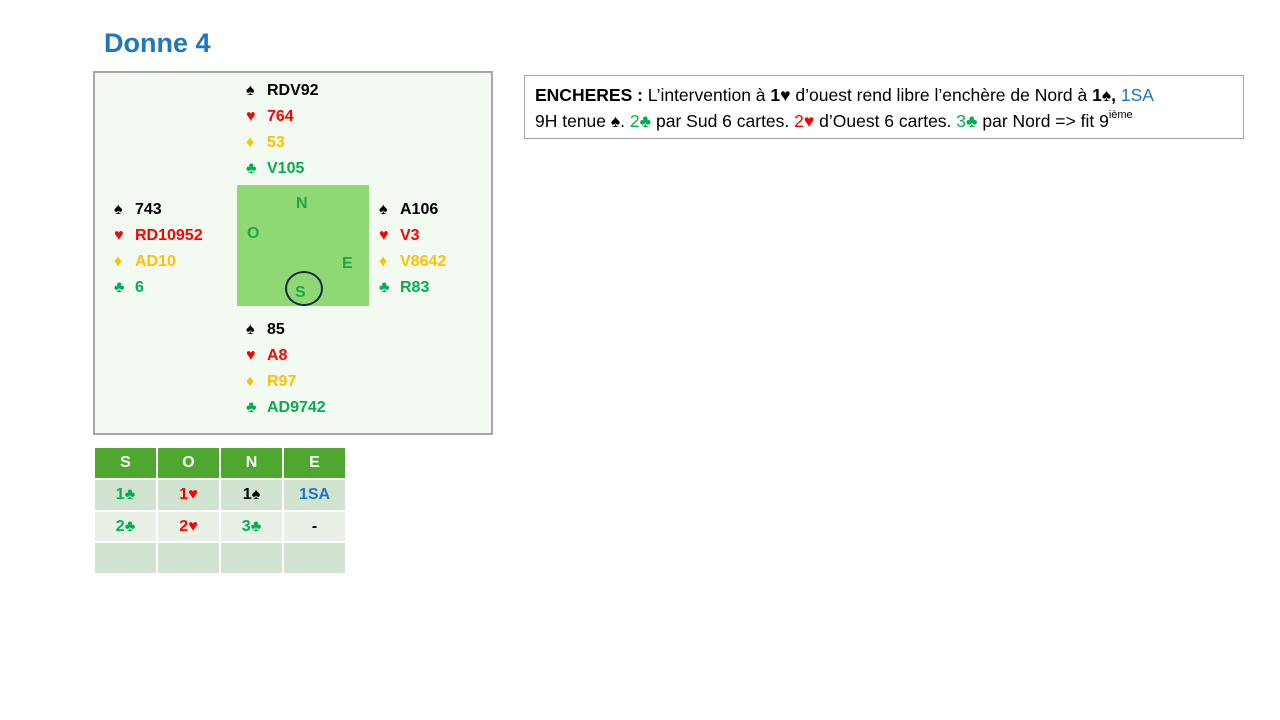 The height and width of the screenshot is (720, 1280). Describe the element at coordinates (723, 121) in the screenshot. I see `text: par Sud 6 cartes.` at that location.